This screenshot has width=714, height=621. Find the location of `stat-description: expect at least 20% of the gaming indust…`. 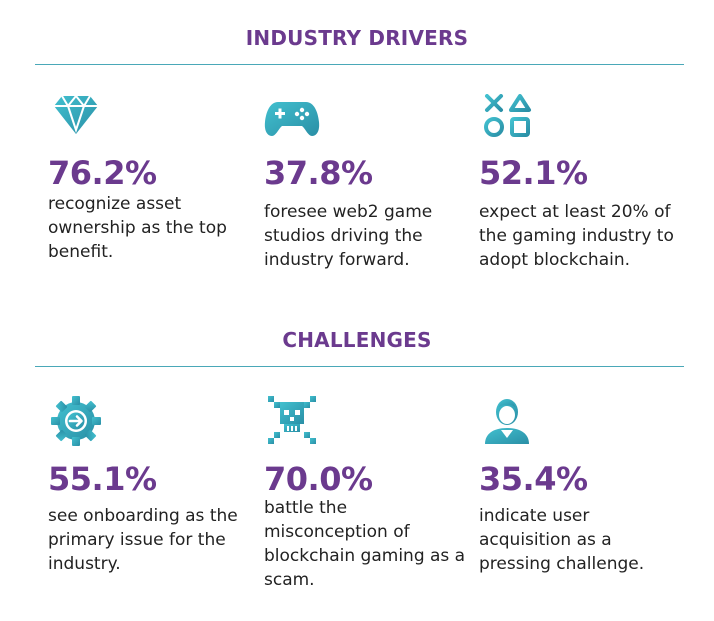

stat-description: expect at least 20% of the gaming indust… is located at coordinates (576, 236).